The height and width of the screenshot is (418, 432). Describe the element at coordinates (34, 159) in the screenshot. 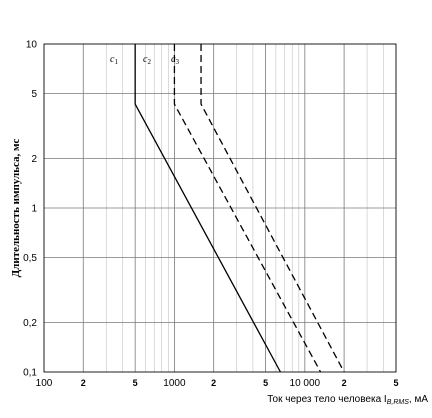

I see `y-tick-label: 2` at that location.